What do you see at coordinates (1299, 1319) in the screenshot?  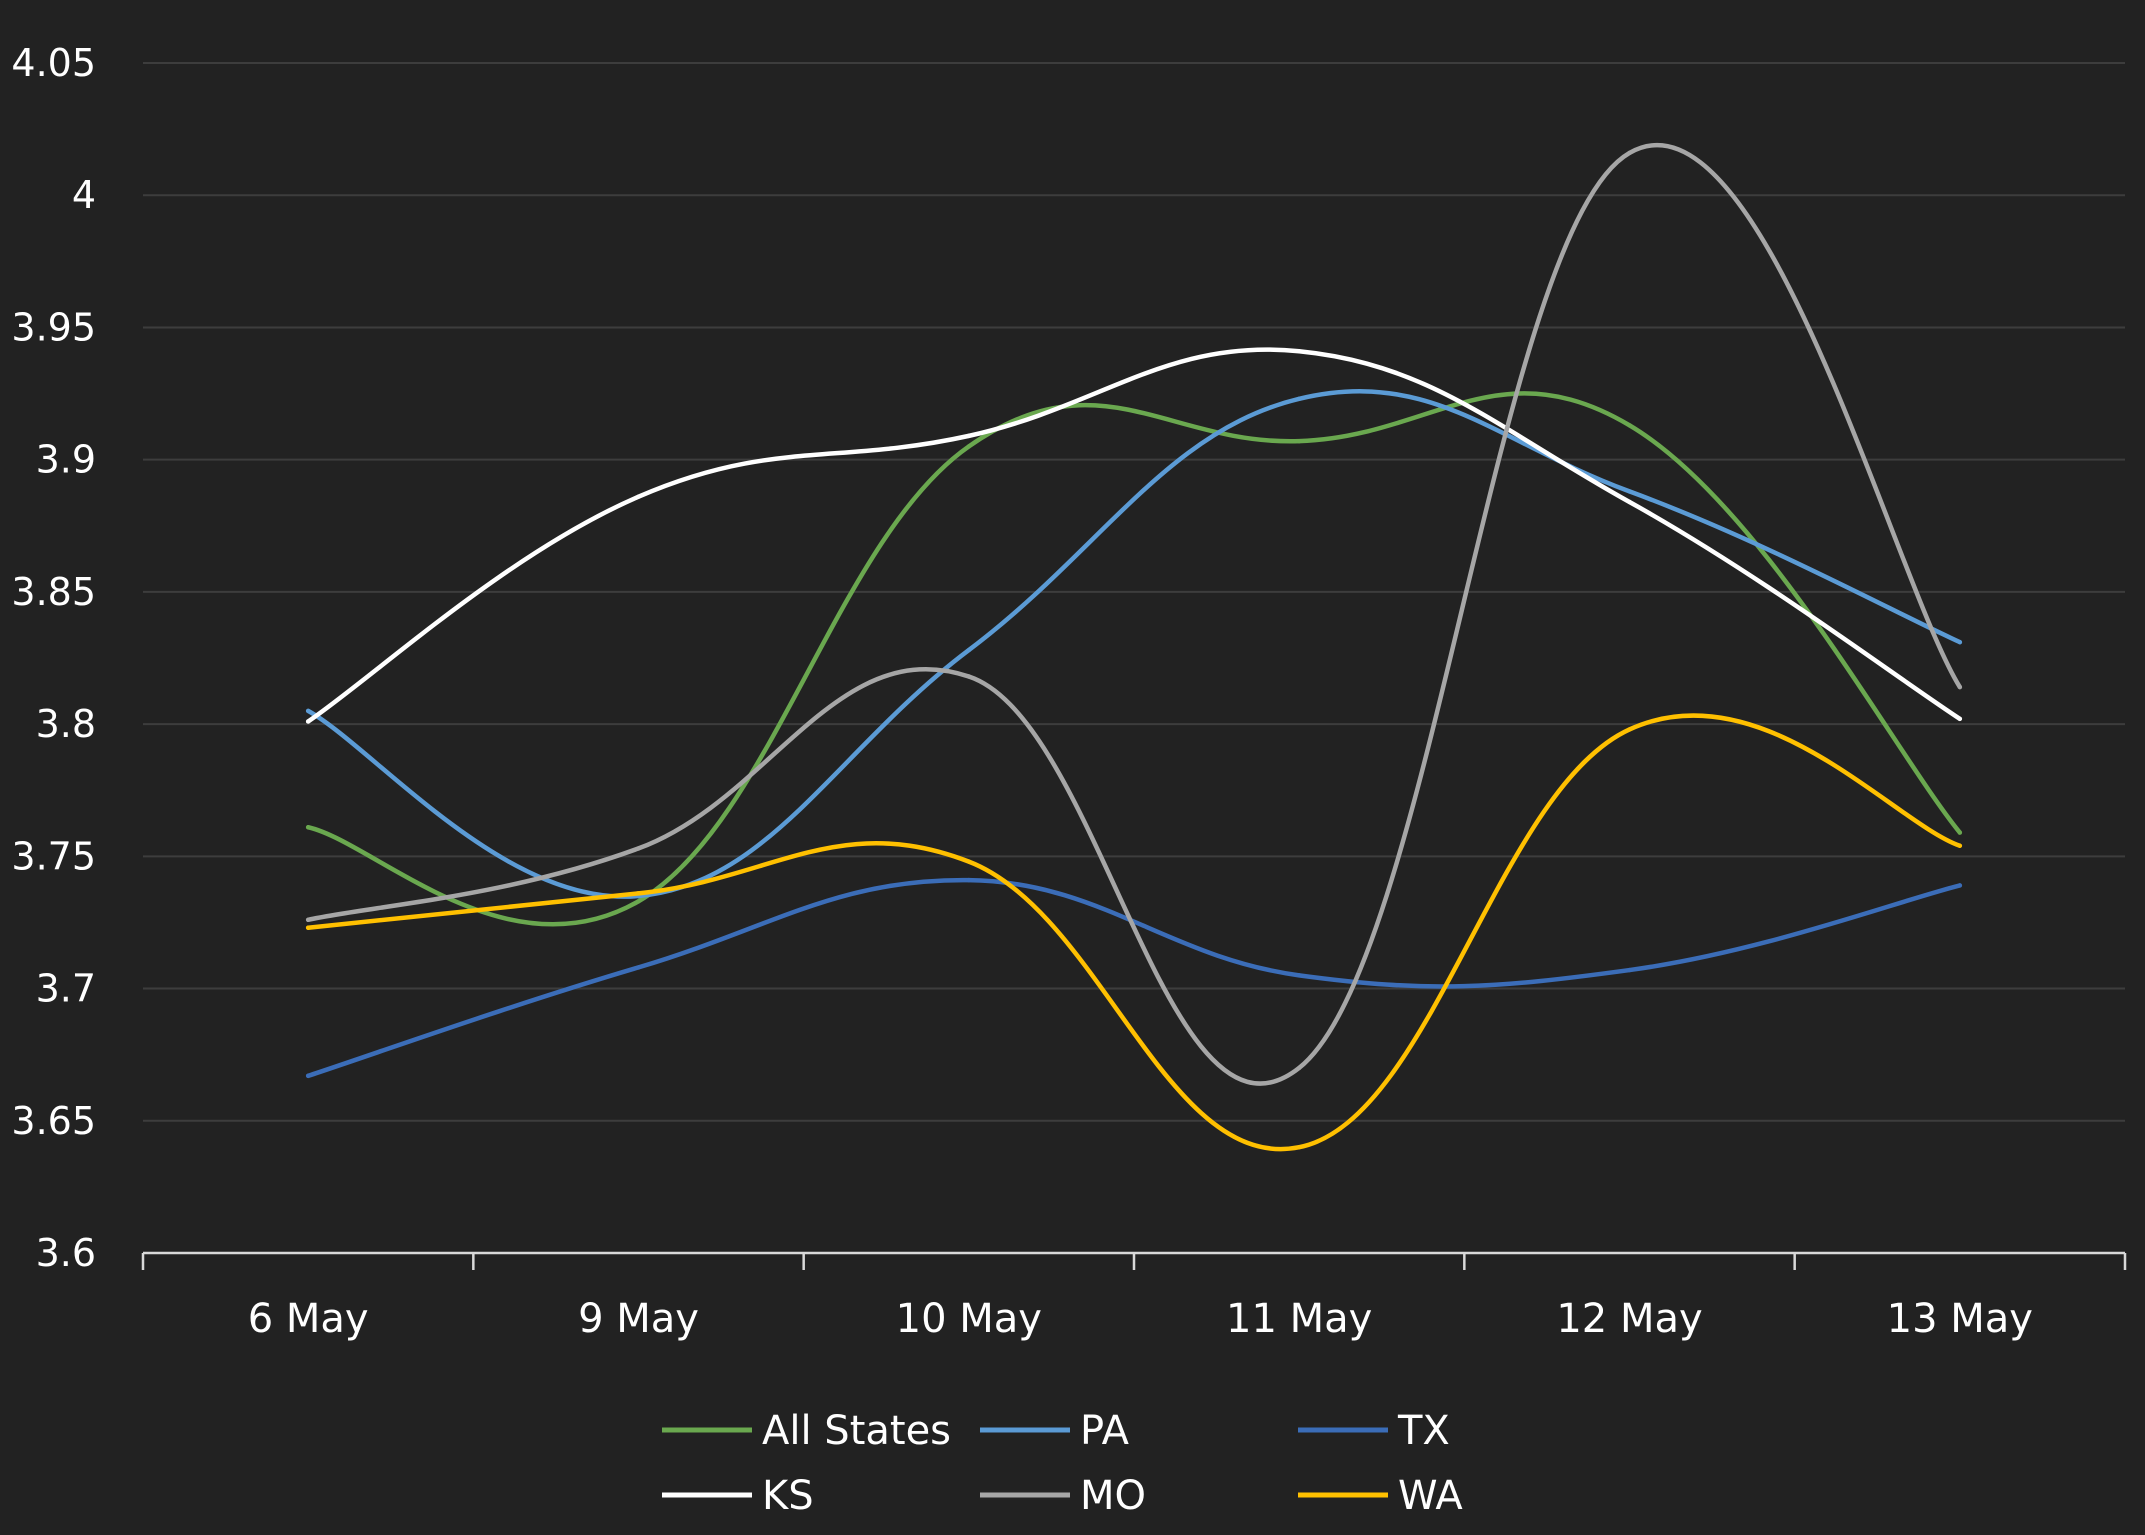 I see `x-tick-label: 11 May` at bounding box center [1299, 1319].